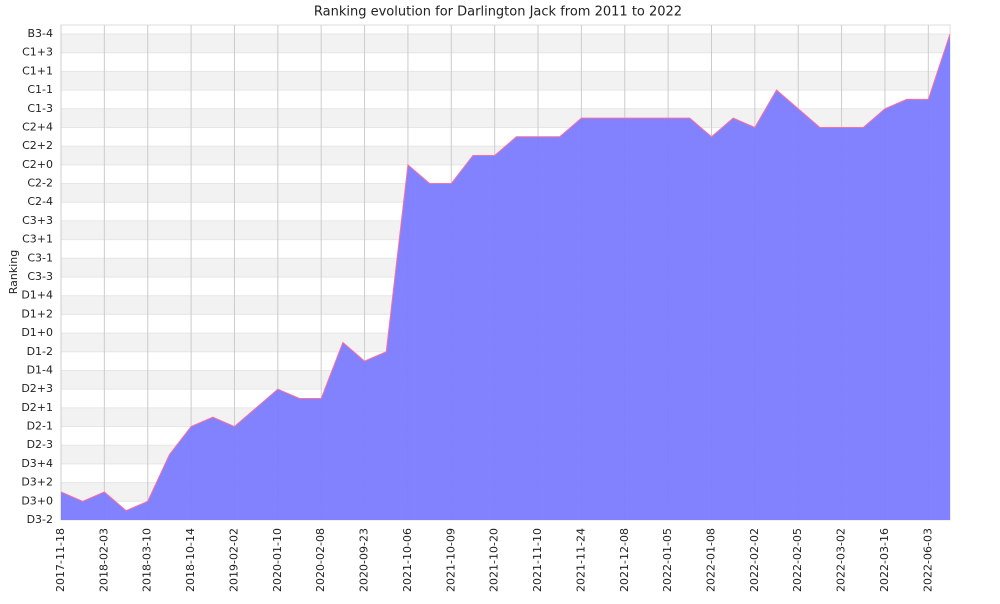 This screenshot has height=604, width=1000. I want to click on y-tick-label: D3+0, so click(37, 500).